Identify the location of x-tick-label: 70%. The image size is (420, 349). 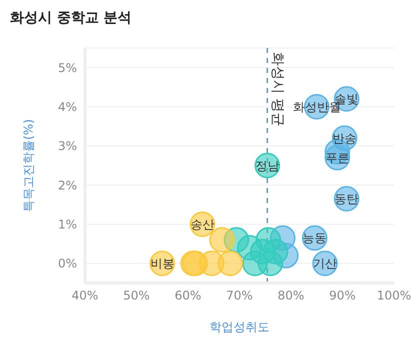
(239, 295).